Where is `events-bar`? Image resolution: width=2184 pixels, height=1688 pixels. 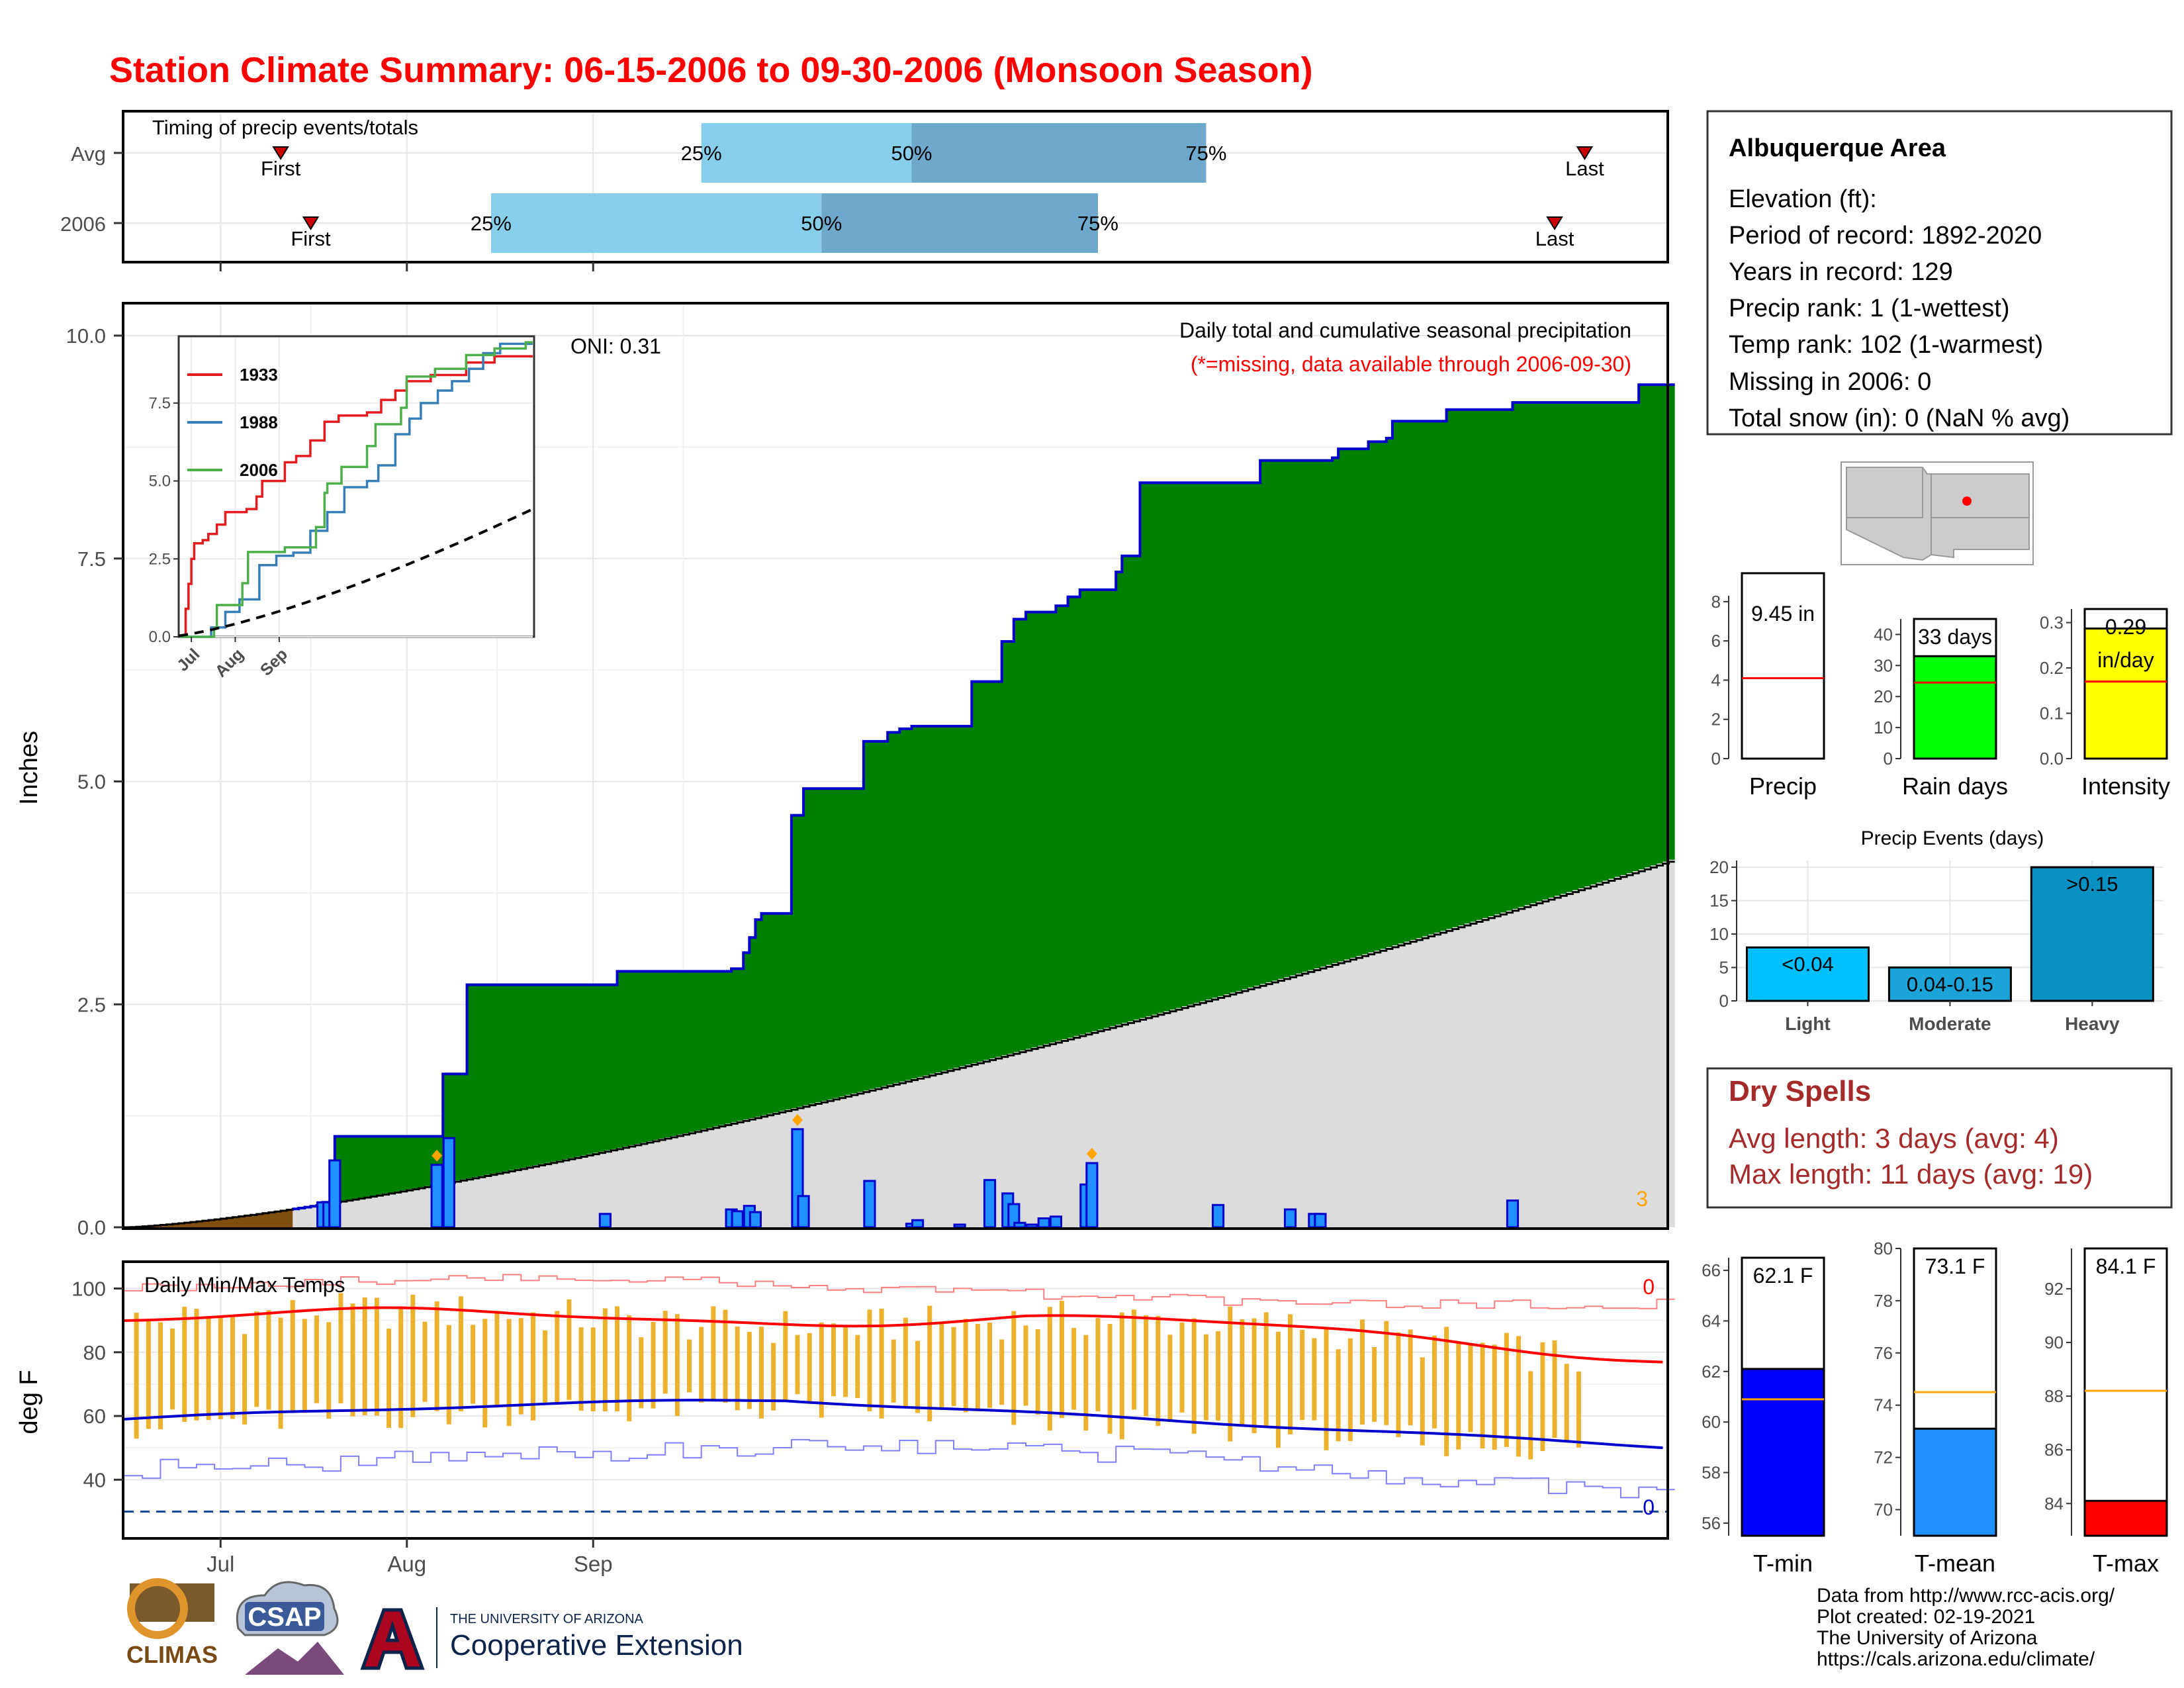
events-bar is located at coordinates (1950, 984).